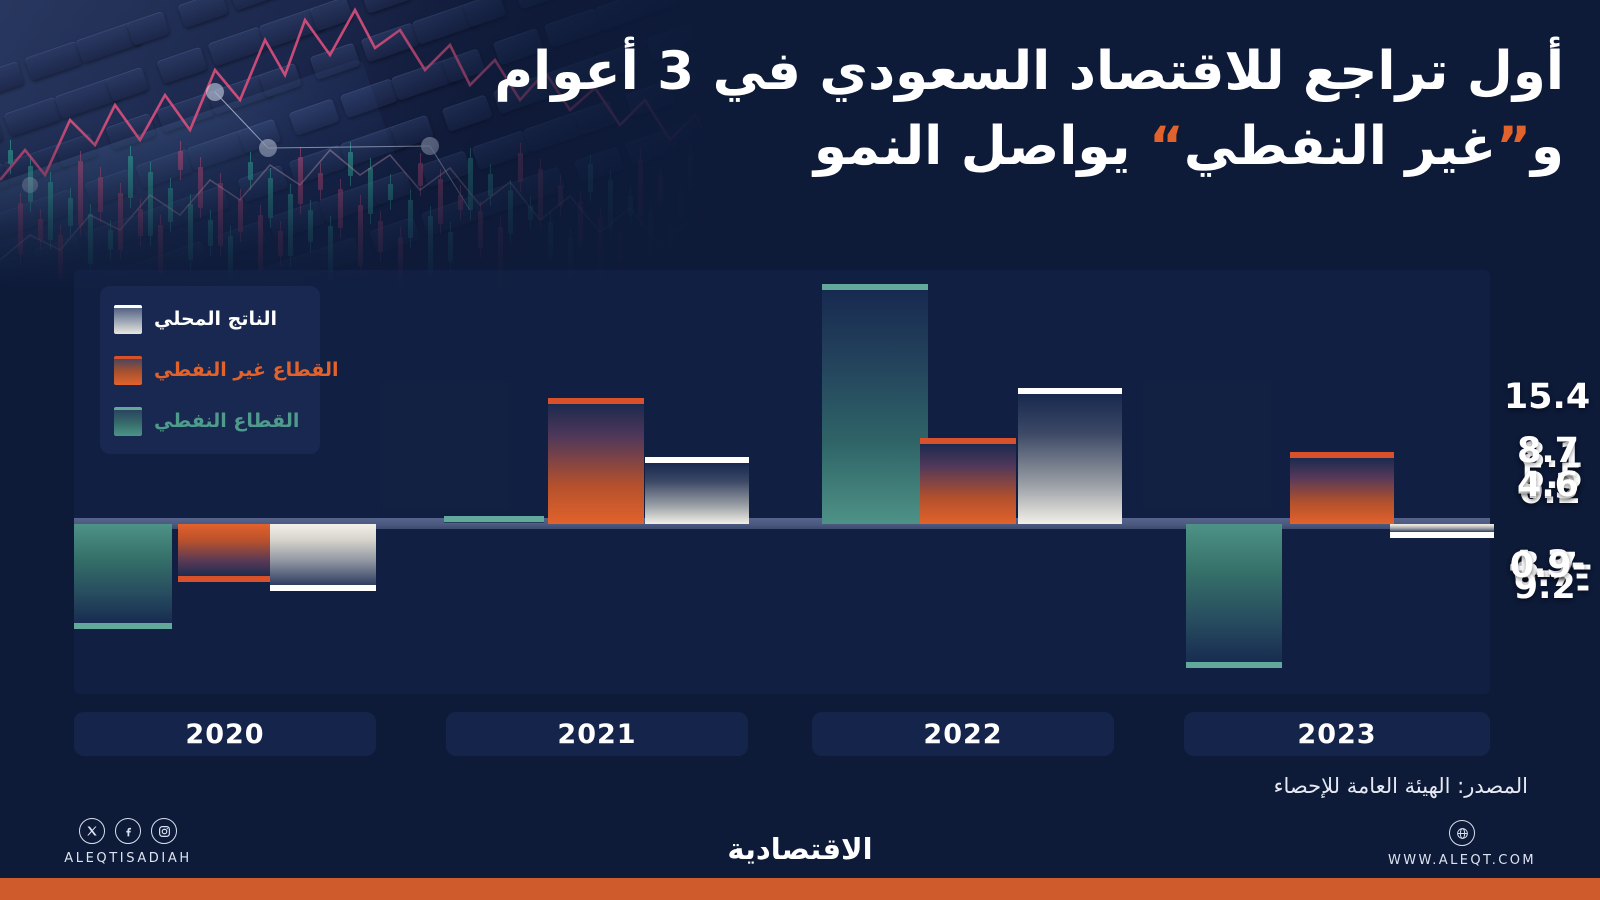 The image size is (1600, 900). I want to click on bar-value-nonoil-2021: 8.1, so click(1551, 456).